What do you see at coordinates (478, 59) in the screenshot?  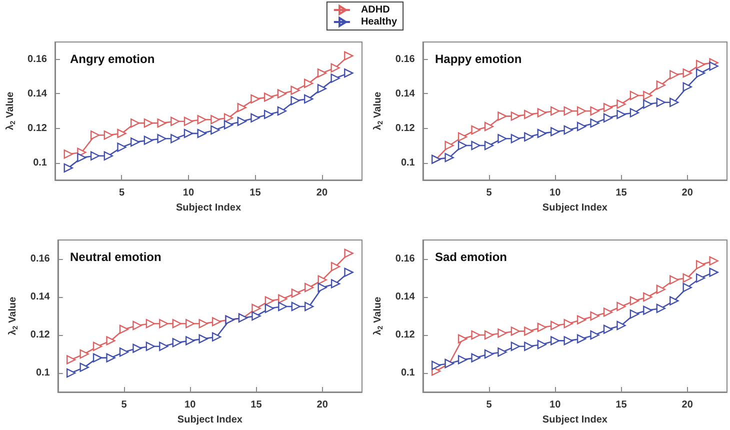 I see `text: Happy emotion` at bounding box center [478, 59].